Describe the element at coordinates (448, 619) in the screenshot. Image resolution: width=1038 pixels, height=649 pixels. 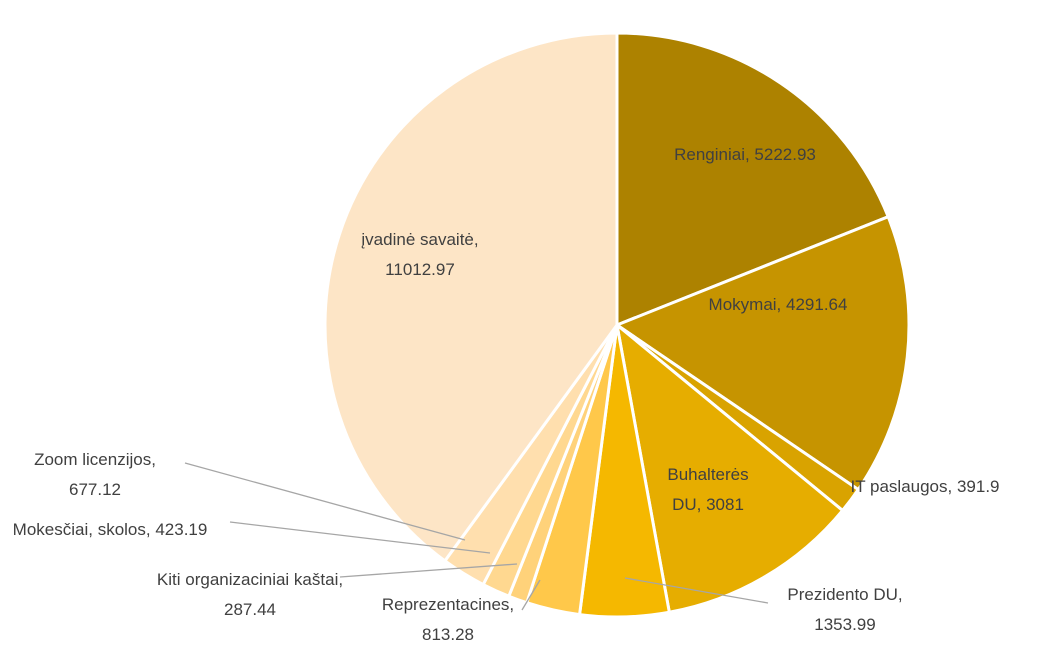
I see `data-label: Reprezentacines, 813.28` at that location.